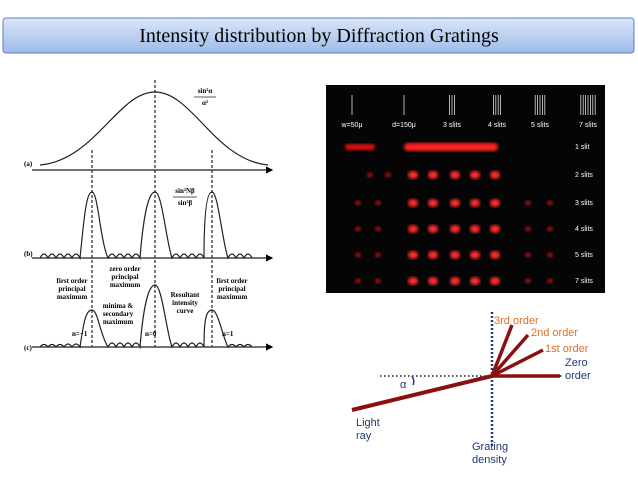  I want to click on envelope-curve, so click(154, 128).